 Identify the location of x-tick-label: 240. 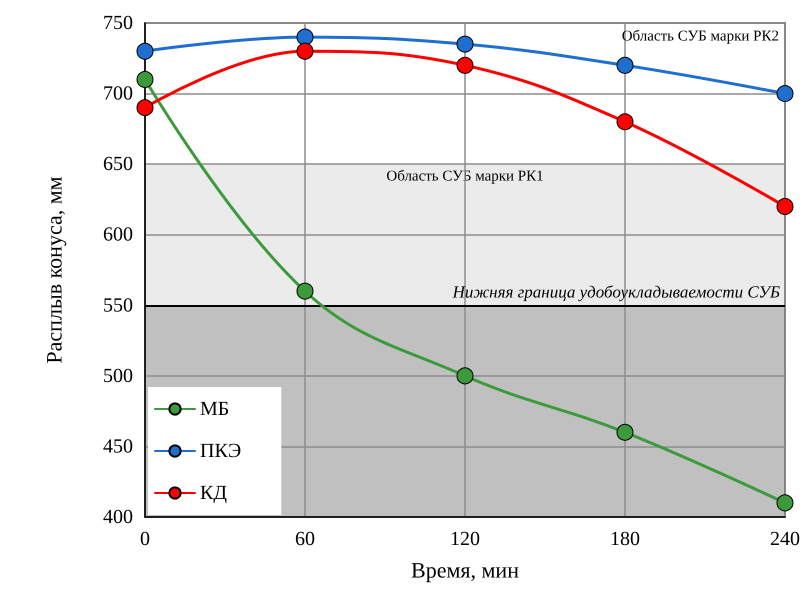
(785, 539).